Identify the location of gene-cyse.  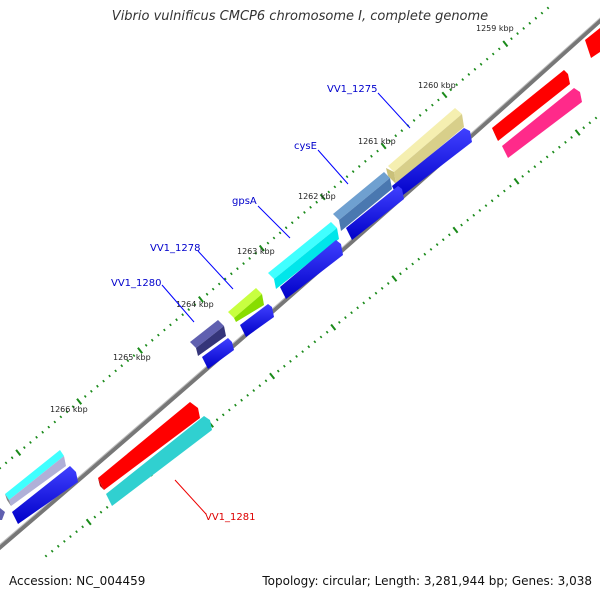
(362, 201).